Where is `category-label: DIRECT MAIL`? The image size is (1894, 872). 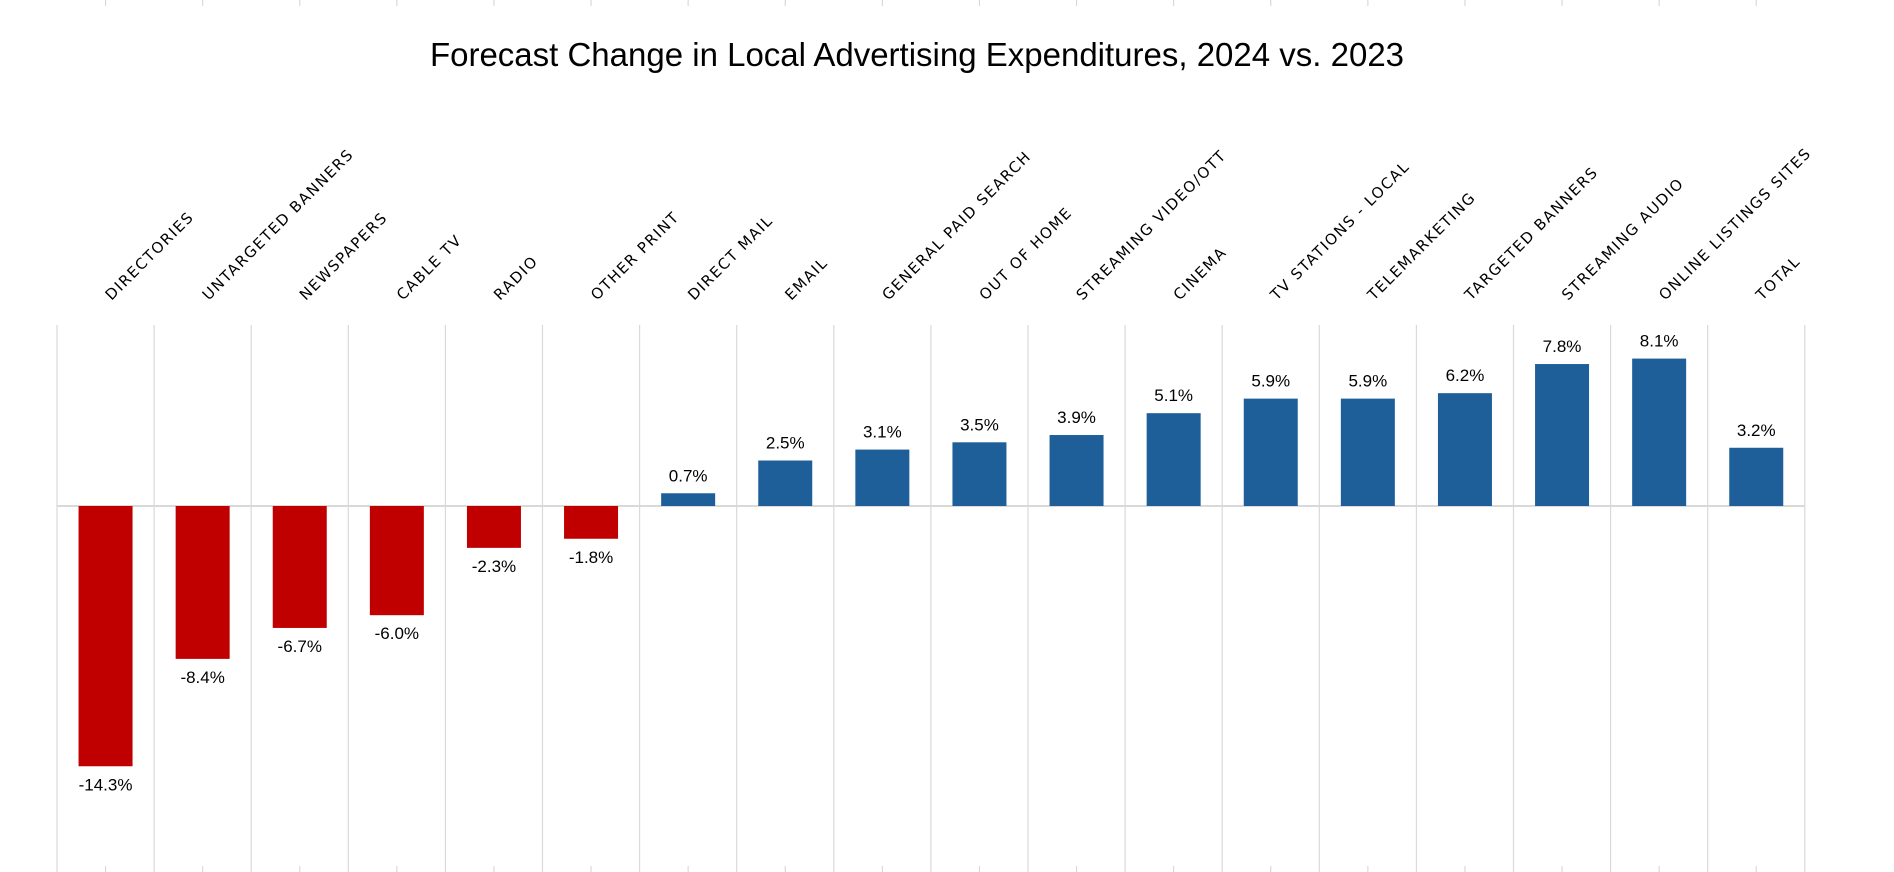 category-label: DIRECT MAIL is located at coordinates (730, 257).